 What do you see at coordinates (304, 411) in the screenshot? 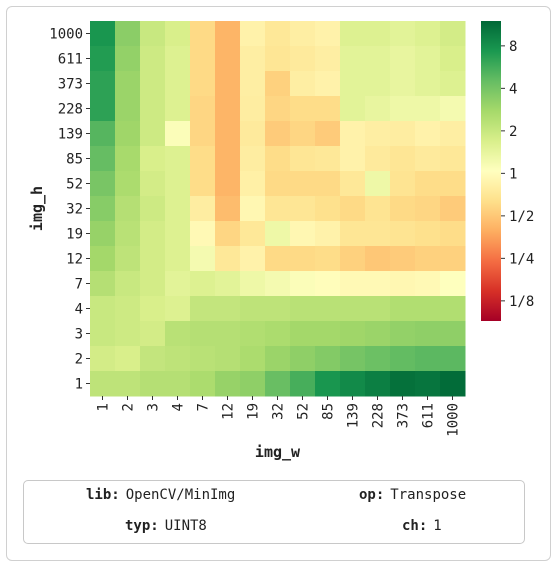
I see `x-tick-label: 52` at bounding box center [304, 411].